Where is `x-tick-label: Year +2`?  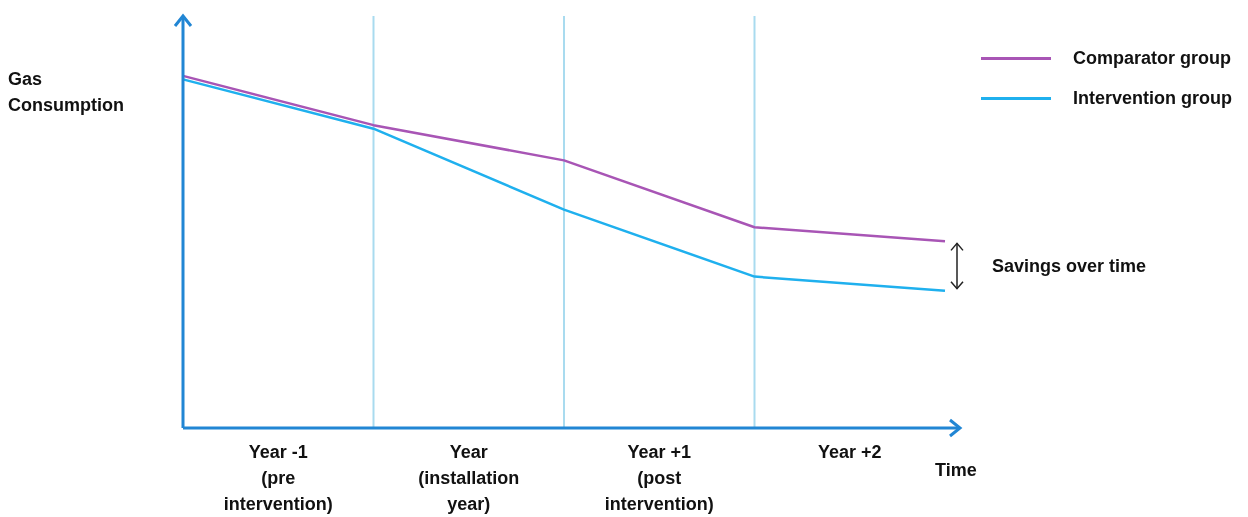
x-tick-label: Year +2 is located at coordinates (849, 452).